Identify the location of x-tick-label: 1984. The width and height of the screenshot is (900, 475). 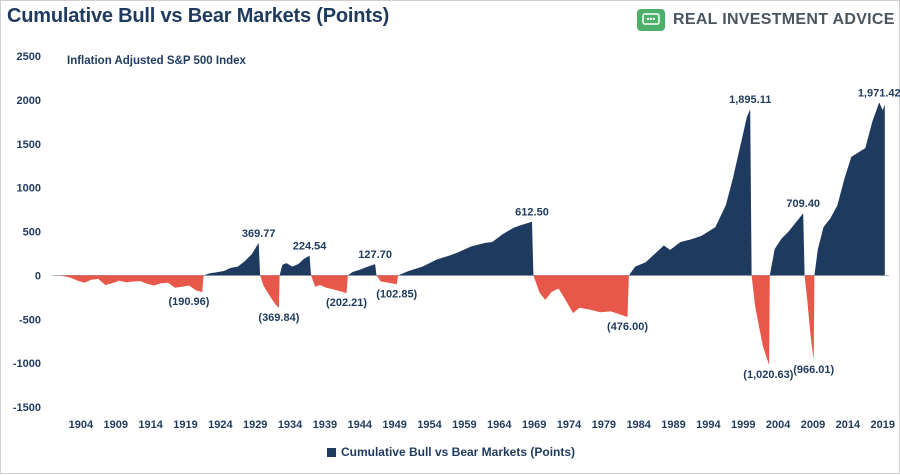
(638, 425).